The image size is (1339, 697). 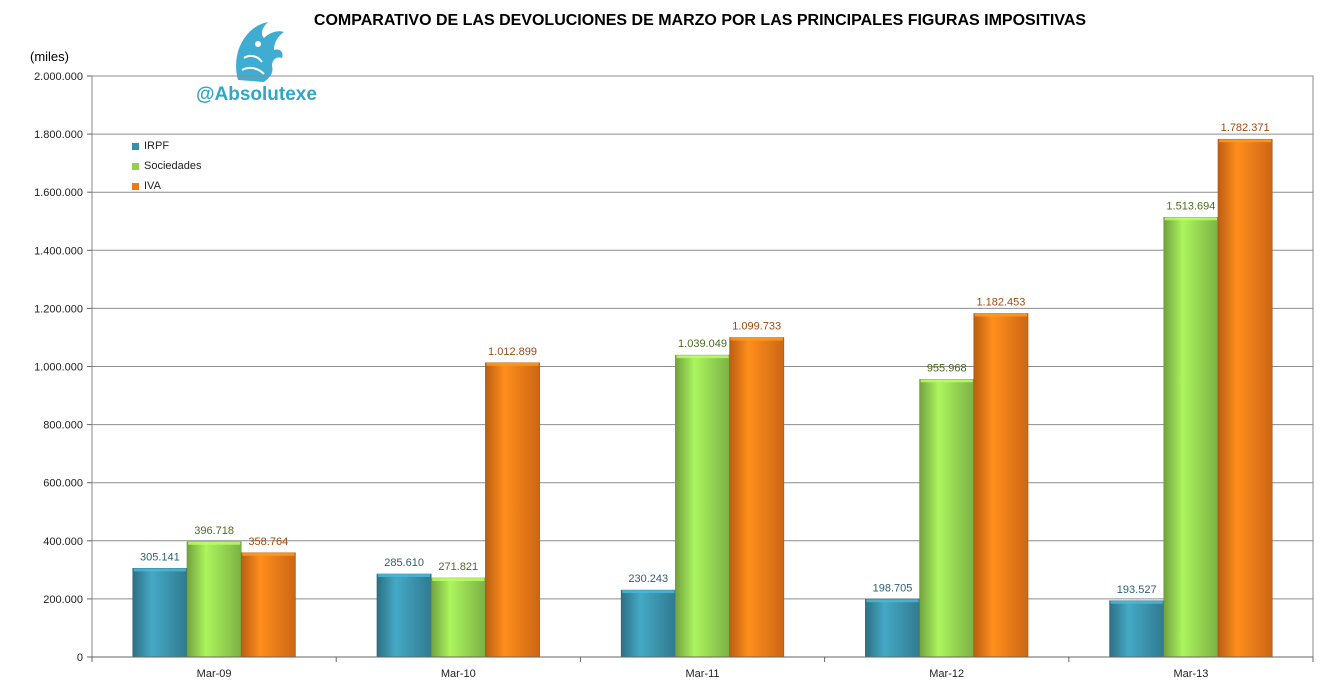 I want to click on data-label-sociedades: 1.513.694, so click(x=1190, y=206).